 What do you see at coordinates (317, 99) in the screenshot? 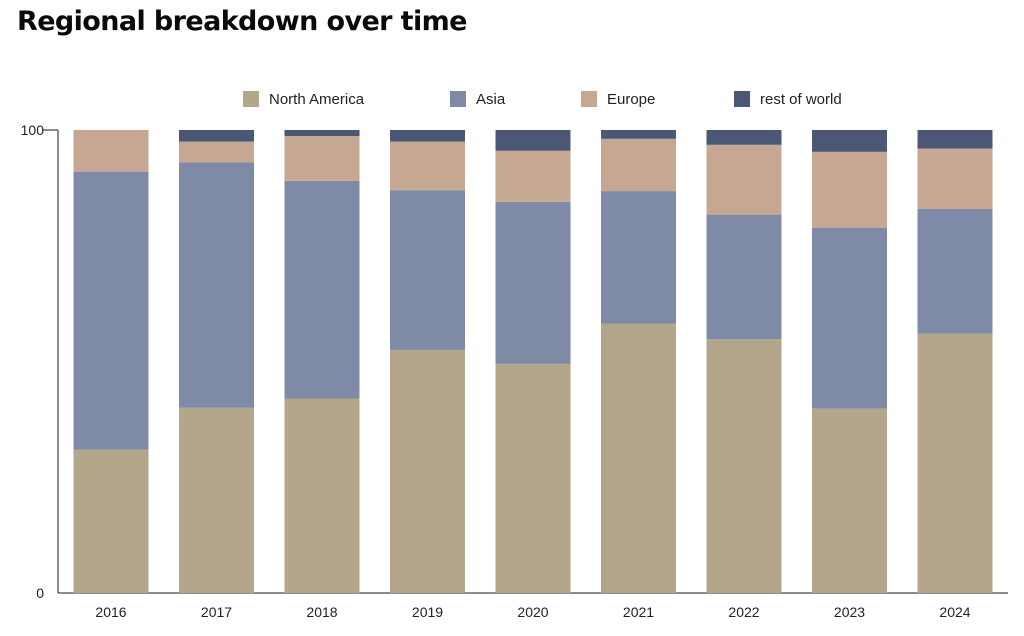
I see `legend-label-north-america: North America` at bounding box center [317, 99].